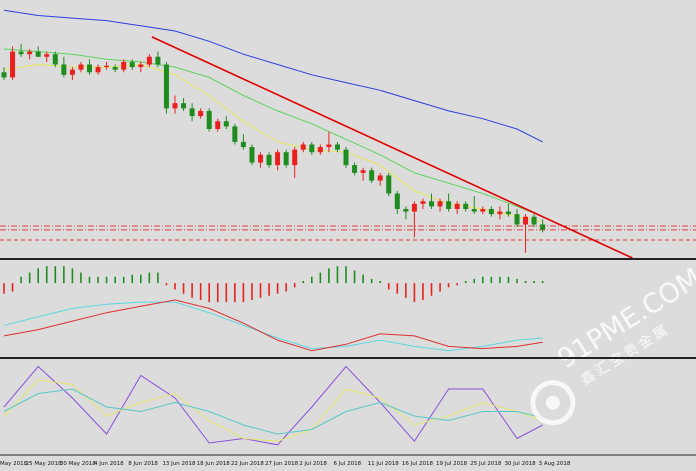  What do you see at coordinates (44, 464) in the screenshot?
I see `x-tick-label: 25 May 2018` at bounding box center [44, 464].